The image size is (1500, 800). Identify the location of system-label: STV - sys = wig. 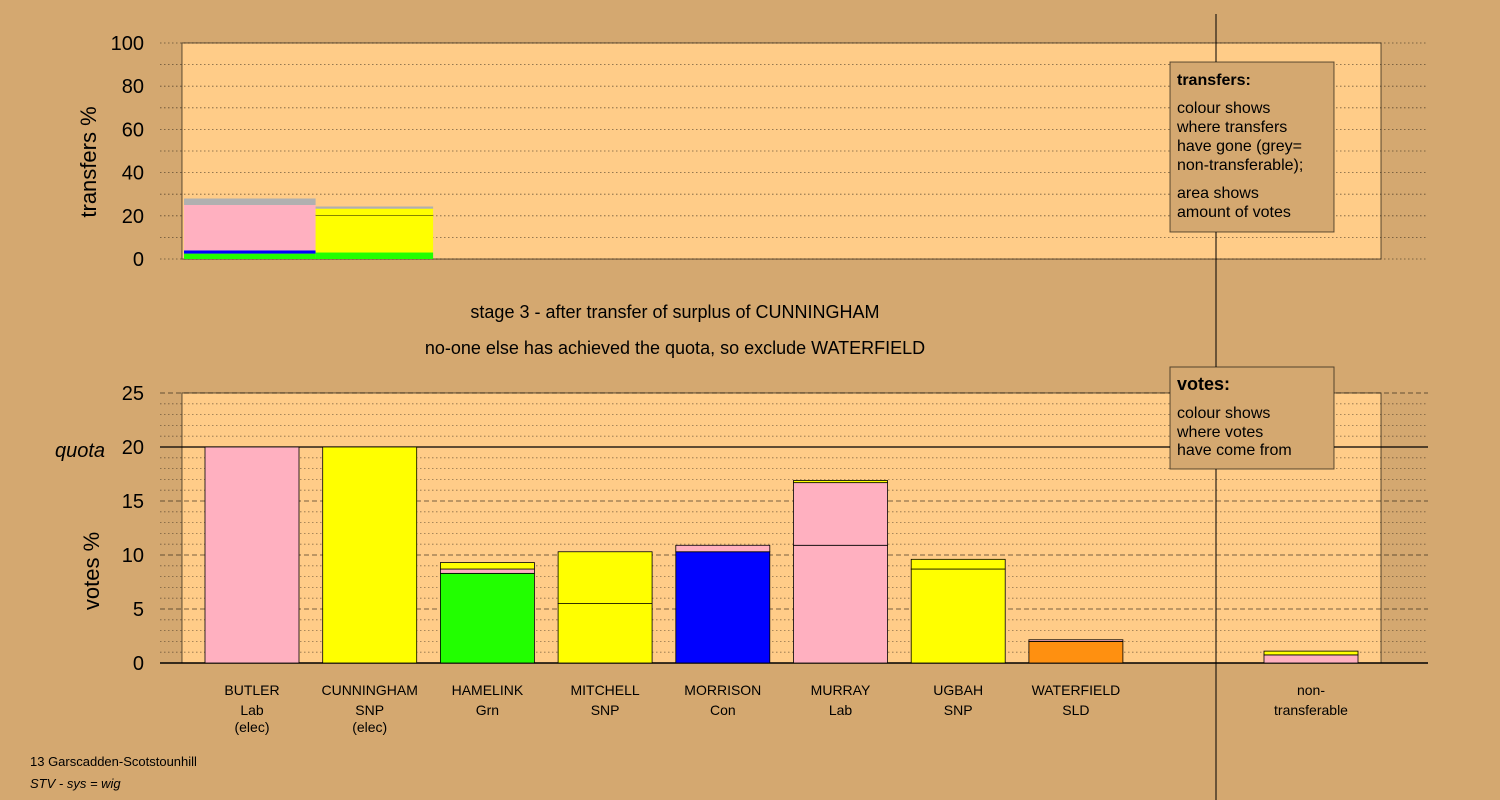
(75, 783).